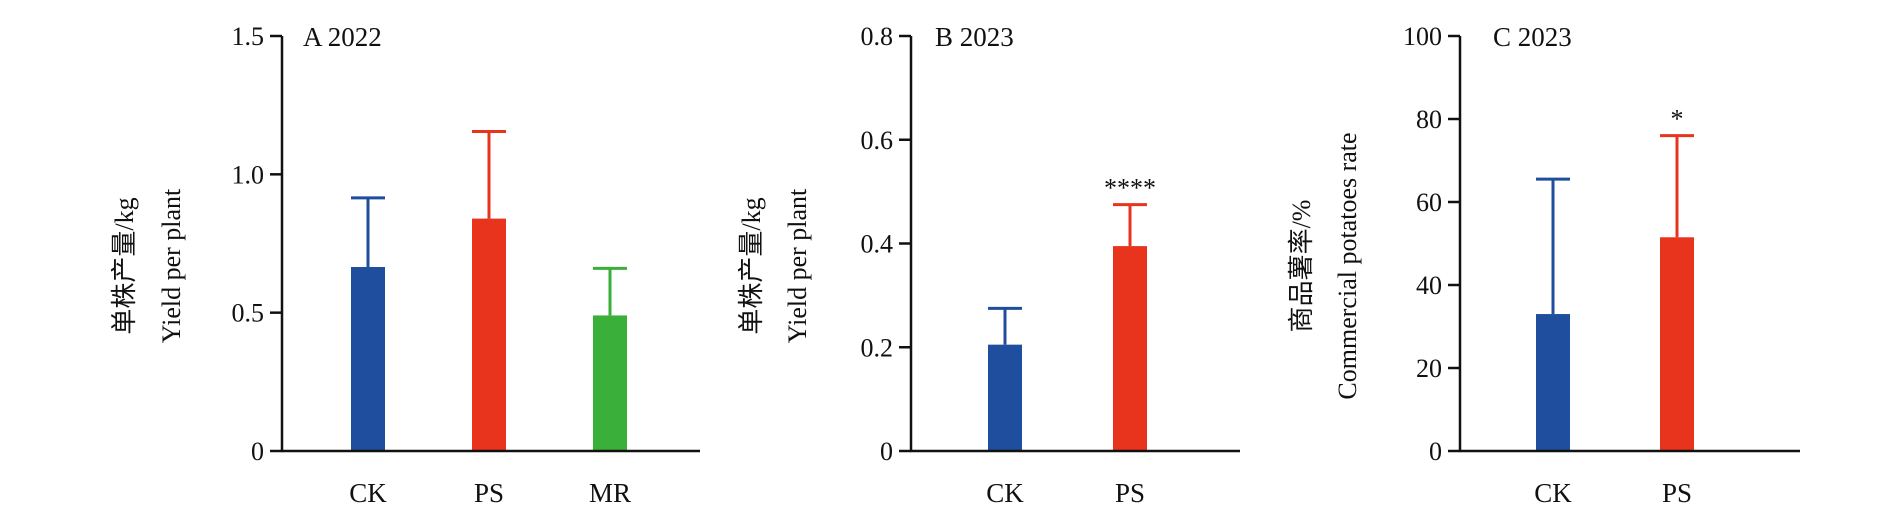 This screenshot has width=1890, height=526. What do you see at coordinates (489, 493) in the screenshot?
I see `panel-a-category-ps: PS` at bounding box center [489, 493].